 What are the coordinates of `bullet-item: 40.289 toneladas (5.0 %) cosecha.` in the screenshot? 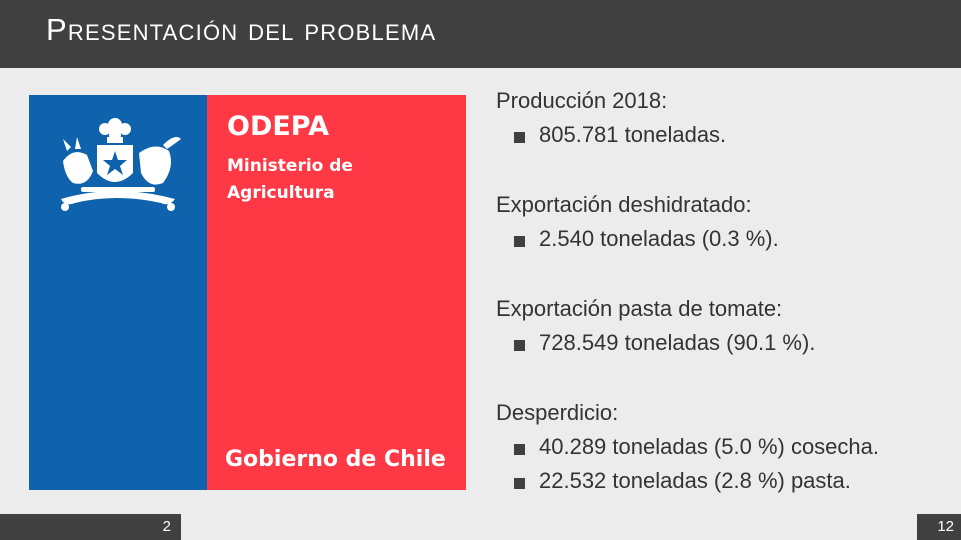 It's located at (726, 447).